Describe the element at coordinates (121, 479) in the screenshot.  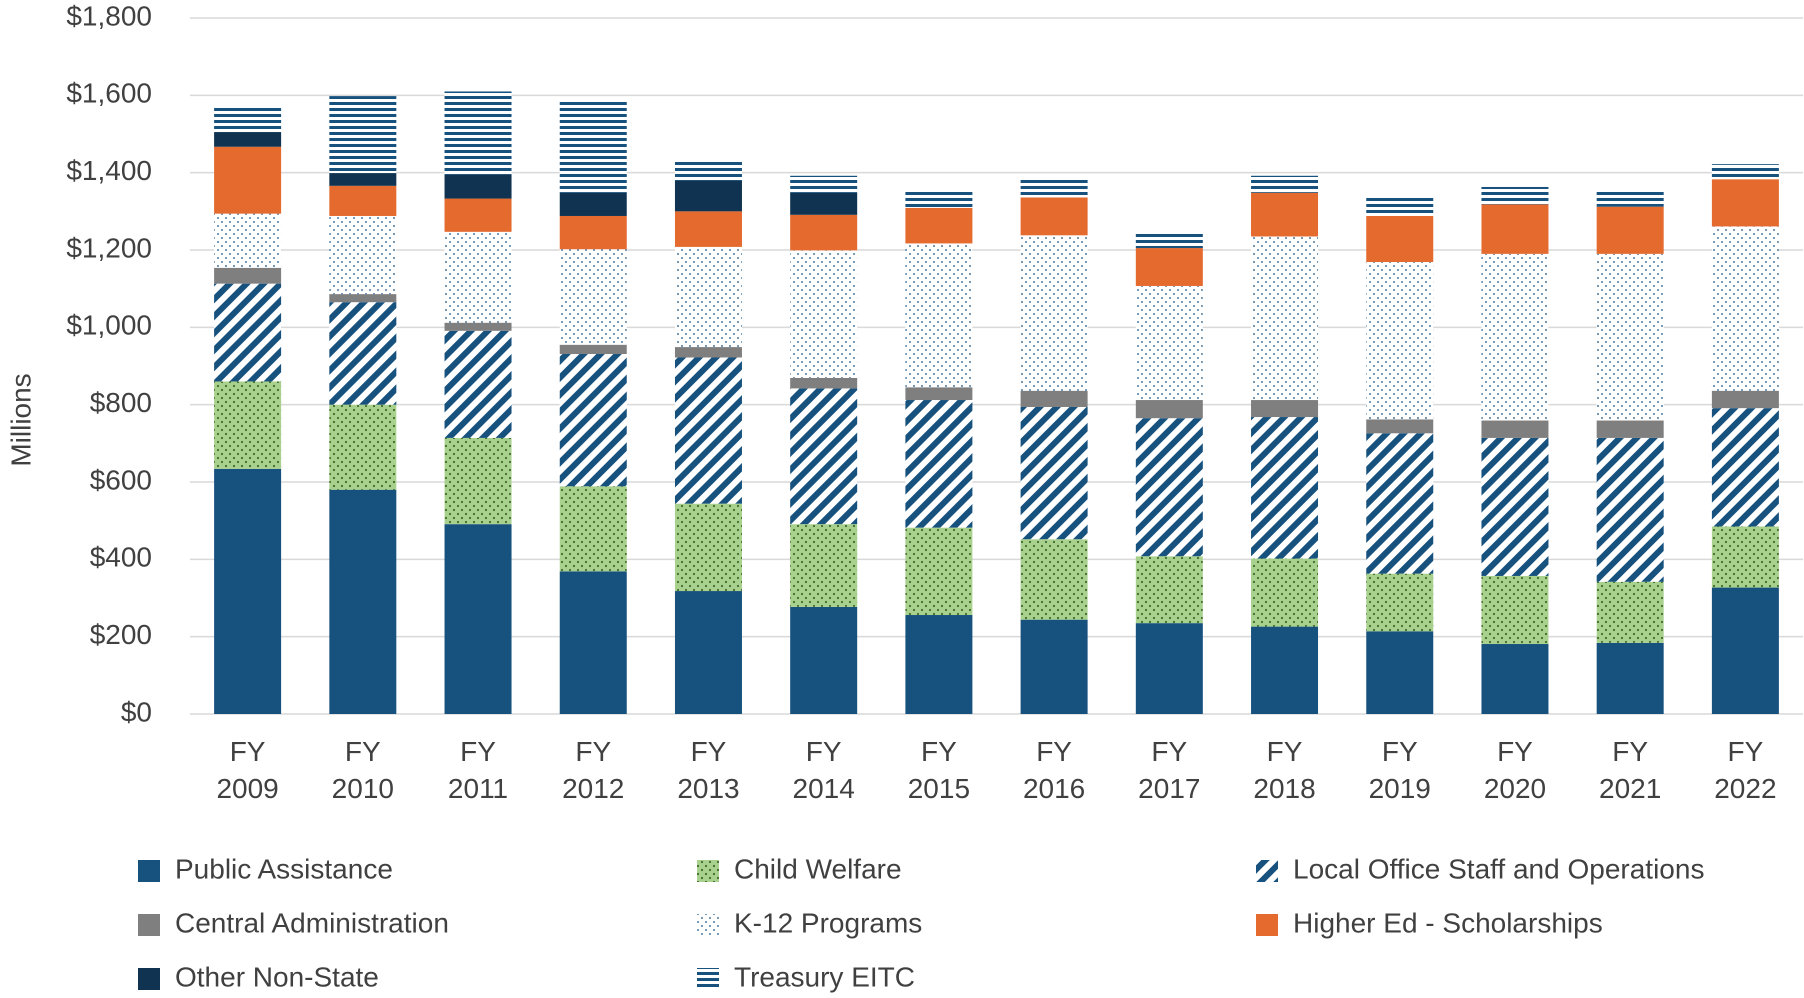
I see `y-tick-label: $600` at that location.